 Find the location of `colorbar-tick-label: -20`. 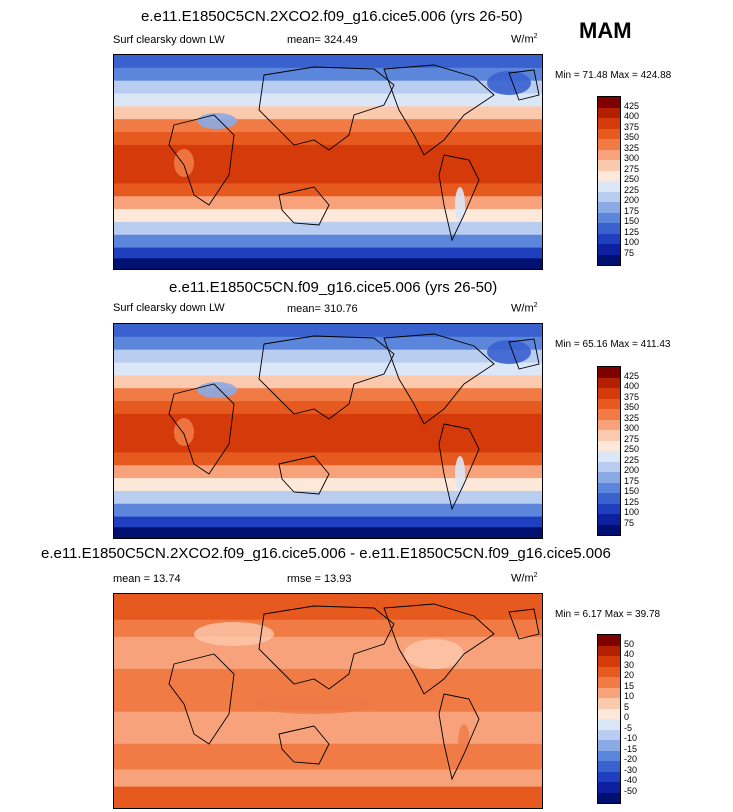

colorbar-tick-label: -20 is located at coordinates (631, 759).